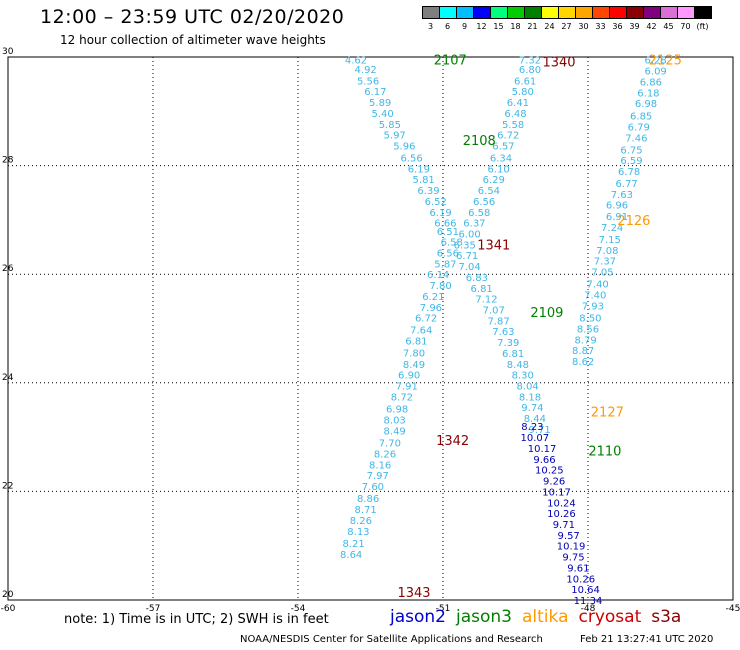 Image resolution: width=740 pixels, height=650 pixels. What do you see at coordinates (428, 191) in the screenshot?
I see `wave-height-label: 6.39` at bounding box center [428, 191].